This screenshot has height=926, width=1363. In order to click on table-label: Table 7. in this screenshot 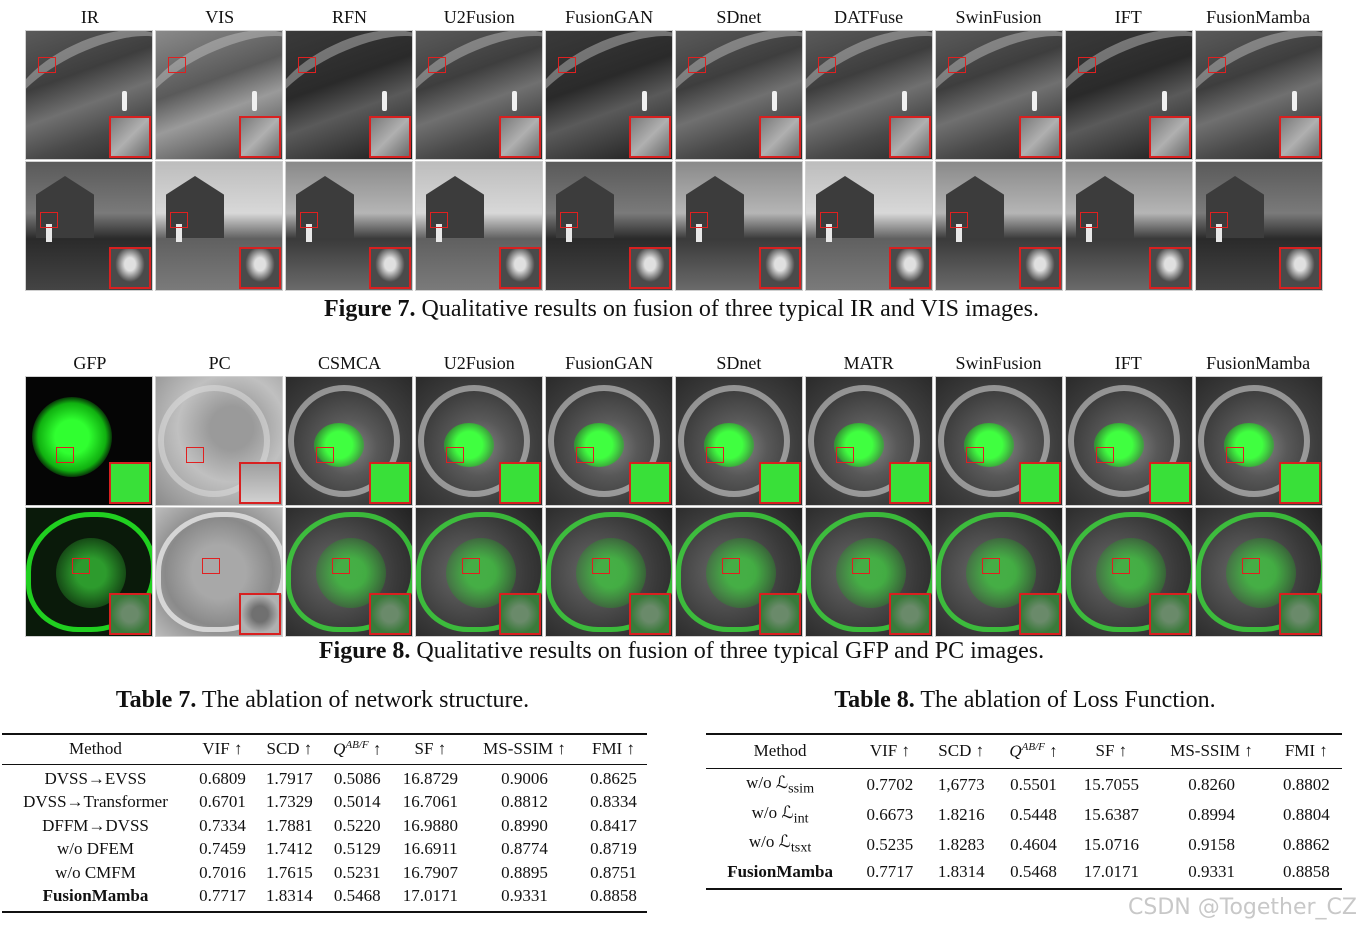, I will do `click(156, 700)`.